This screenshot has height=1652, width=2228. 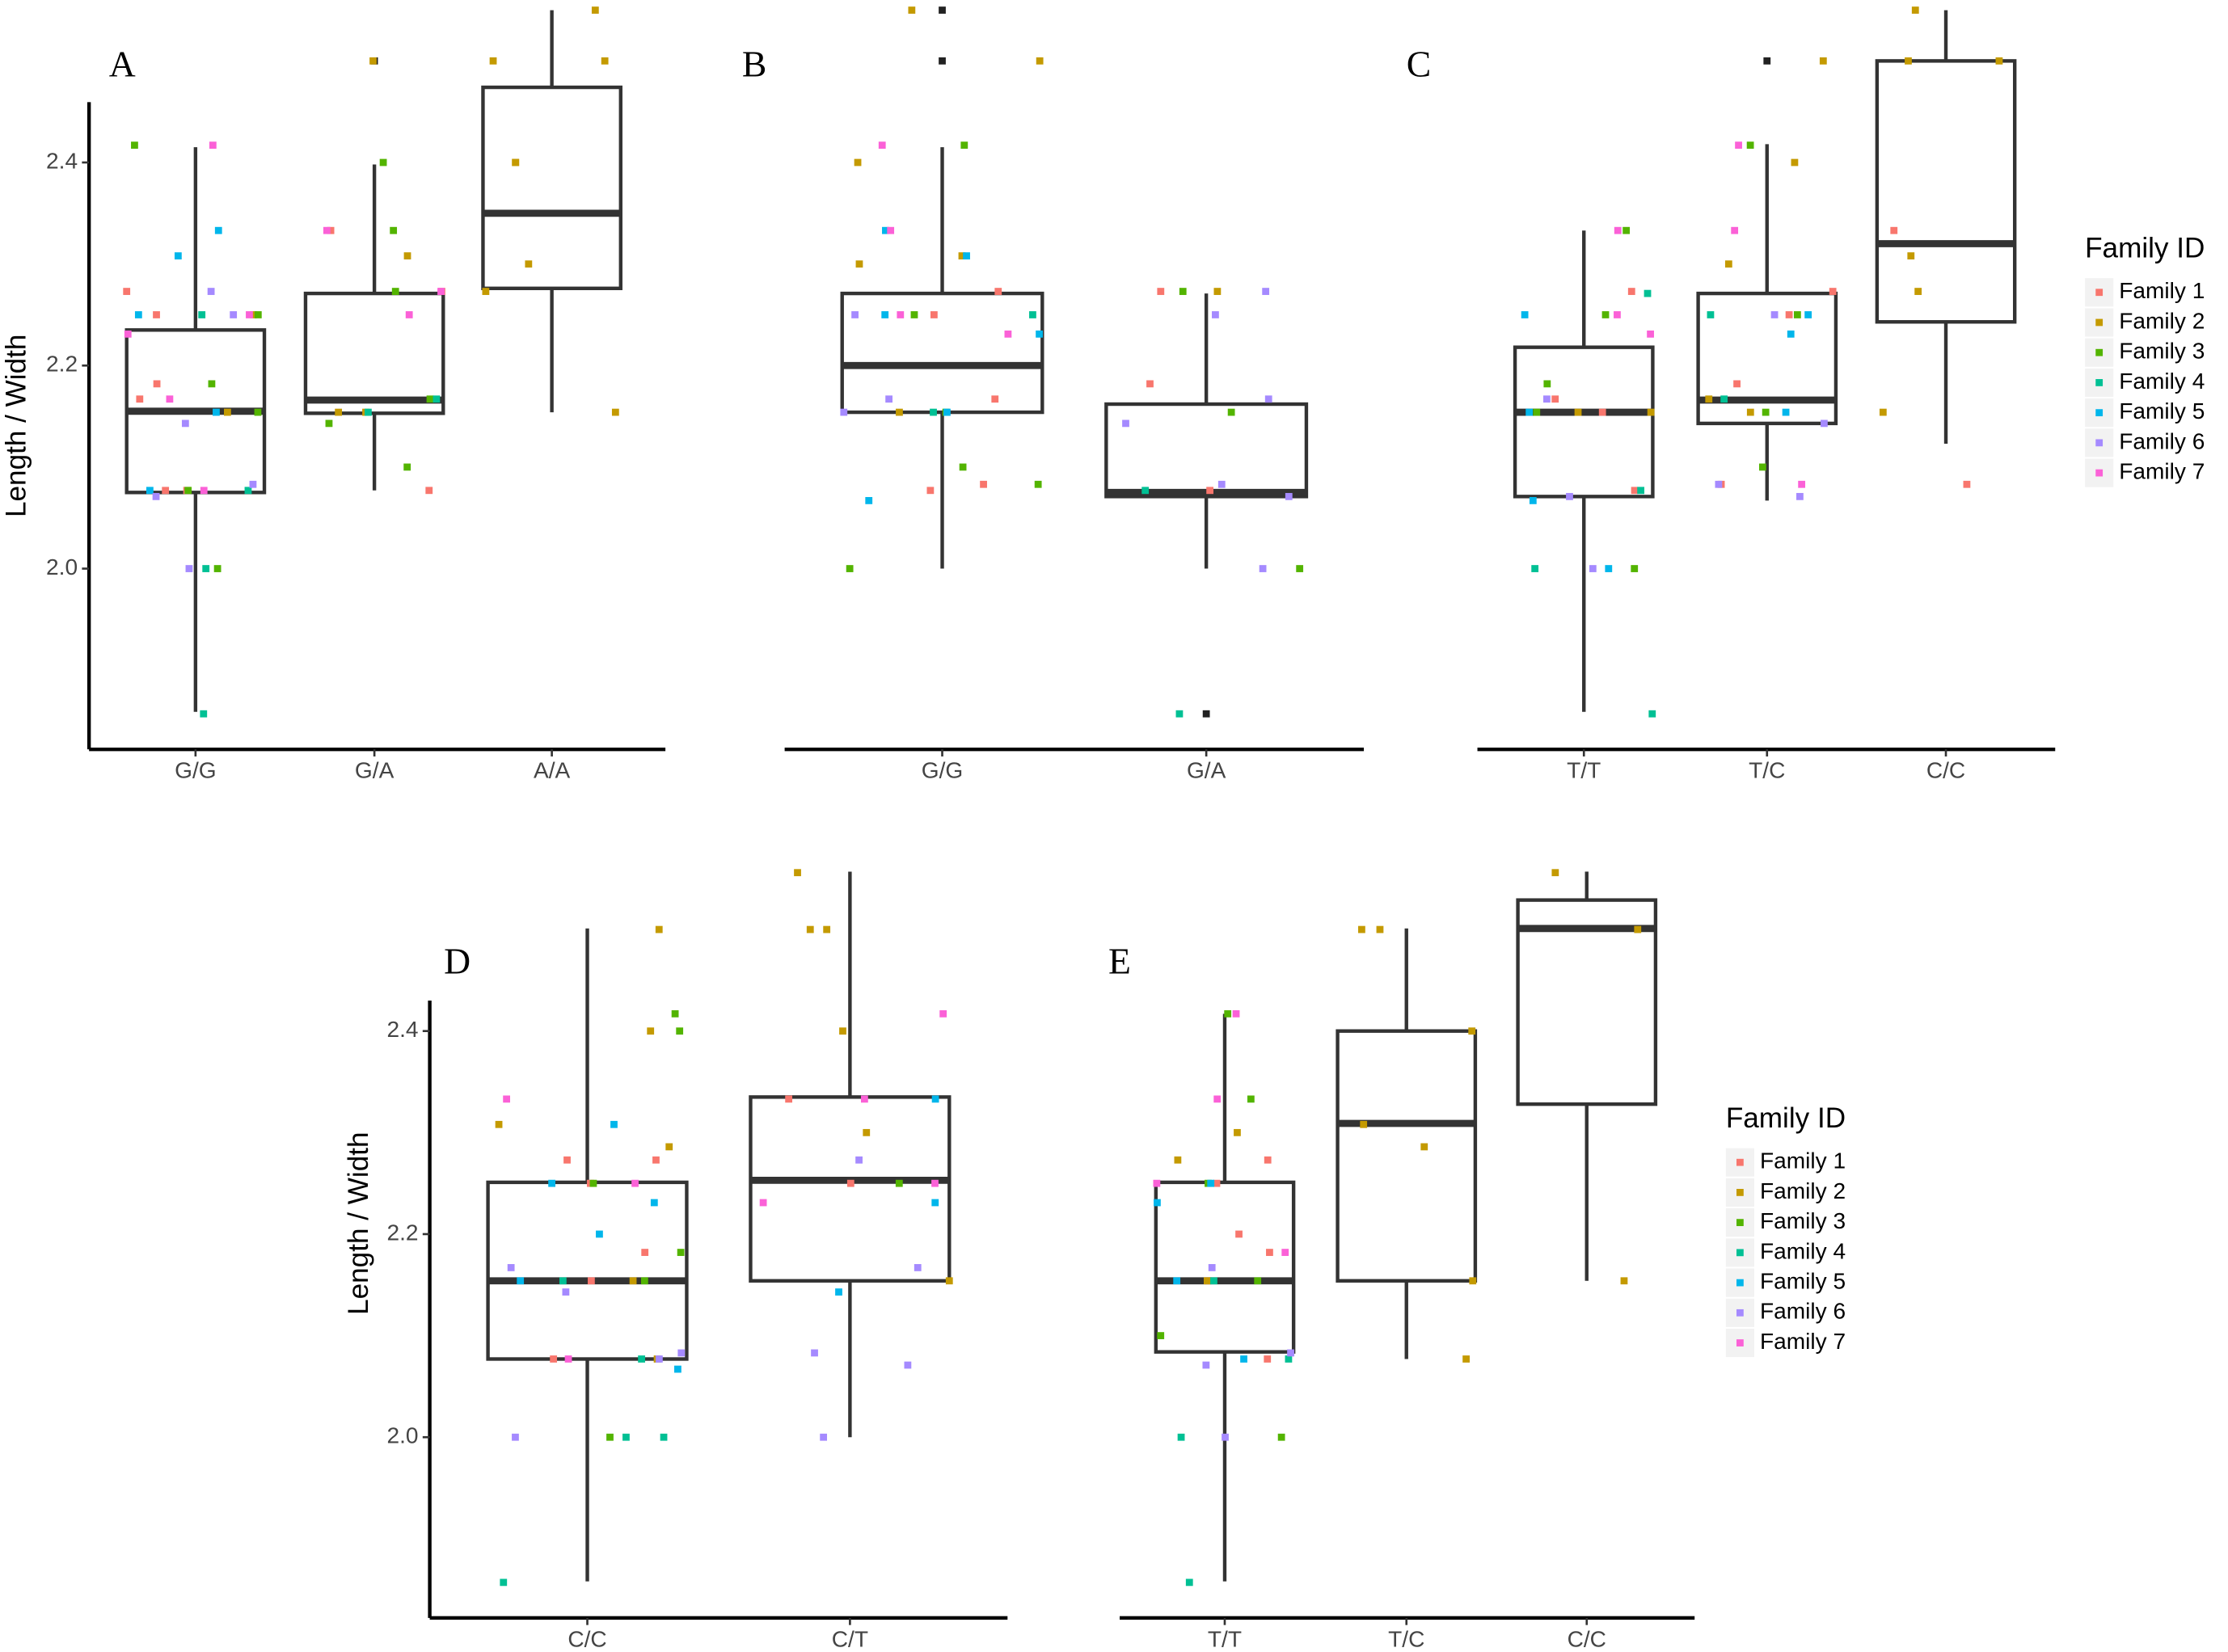 I want to click on panel-letter: A, so click(x=122, y=64).